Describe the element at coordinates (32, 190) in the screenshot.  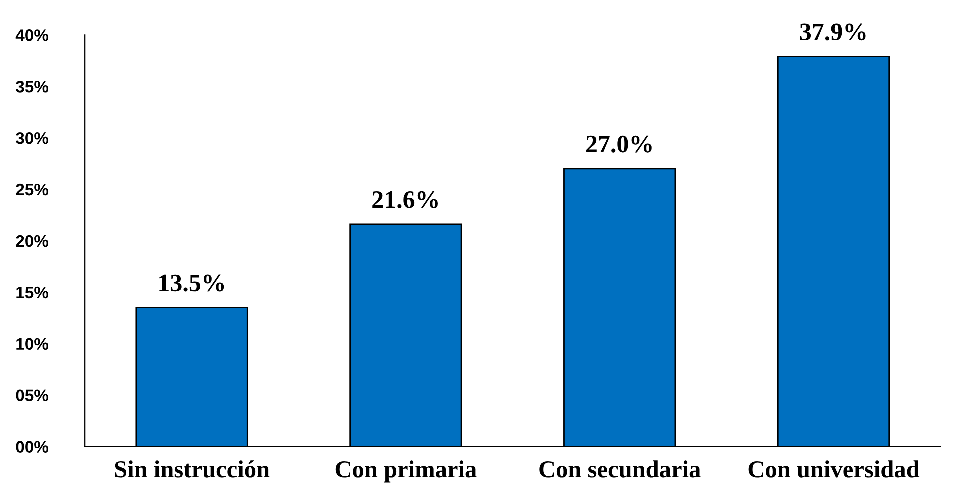
I see `y-tick-label: 25%` at that location.